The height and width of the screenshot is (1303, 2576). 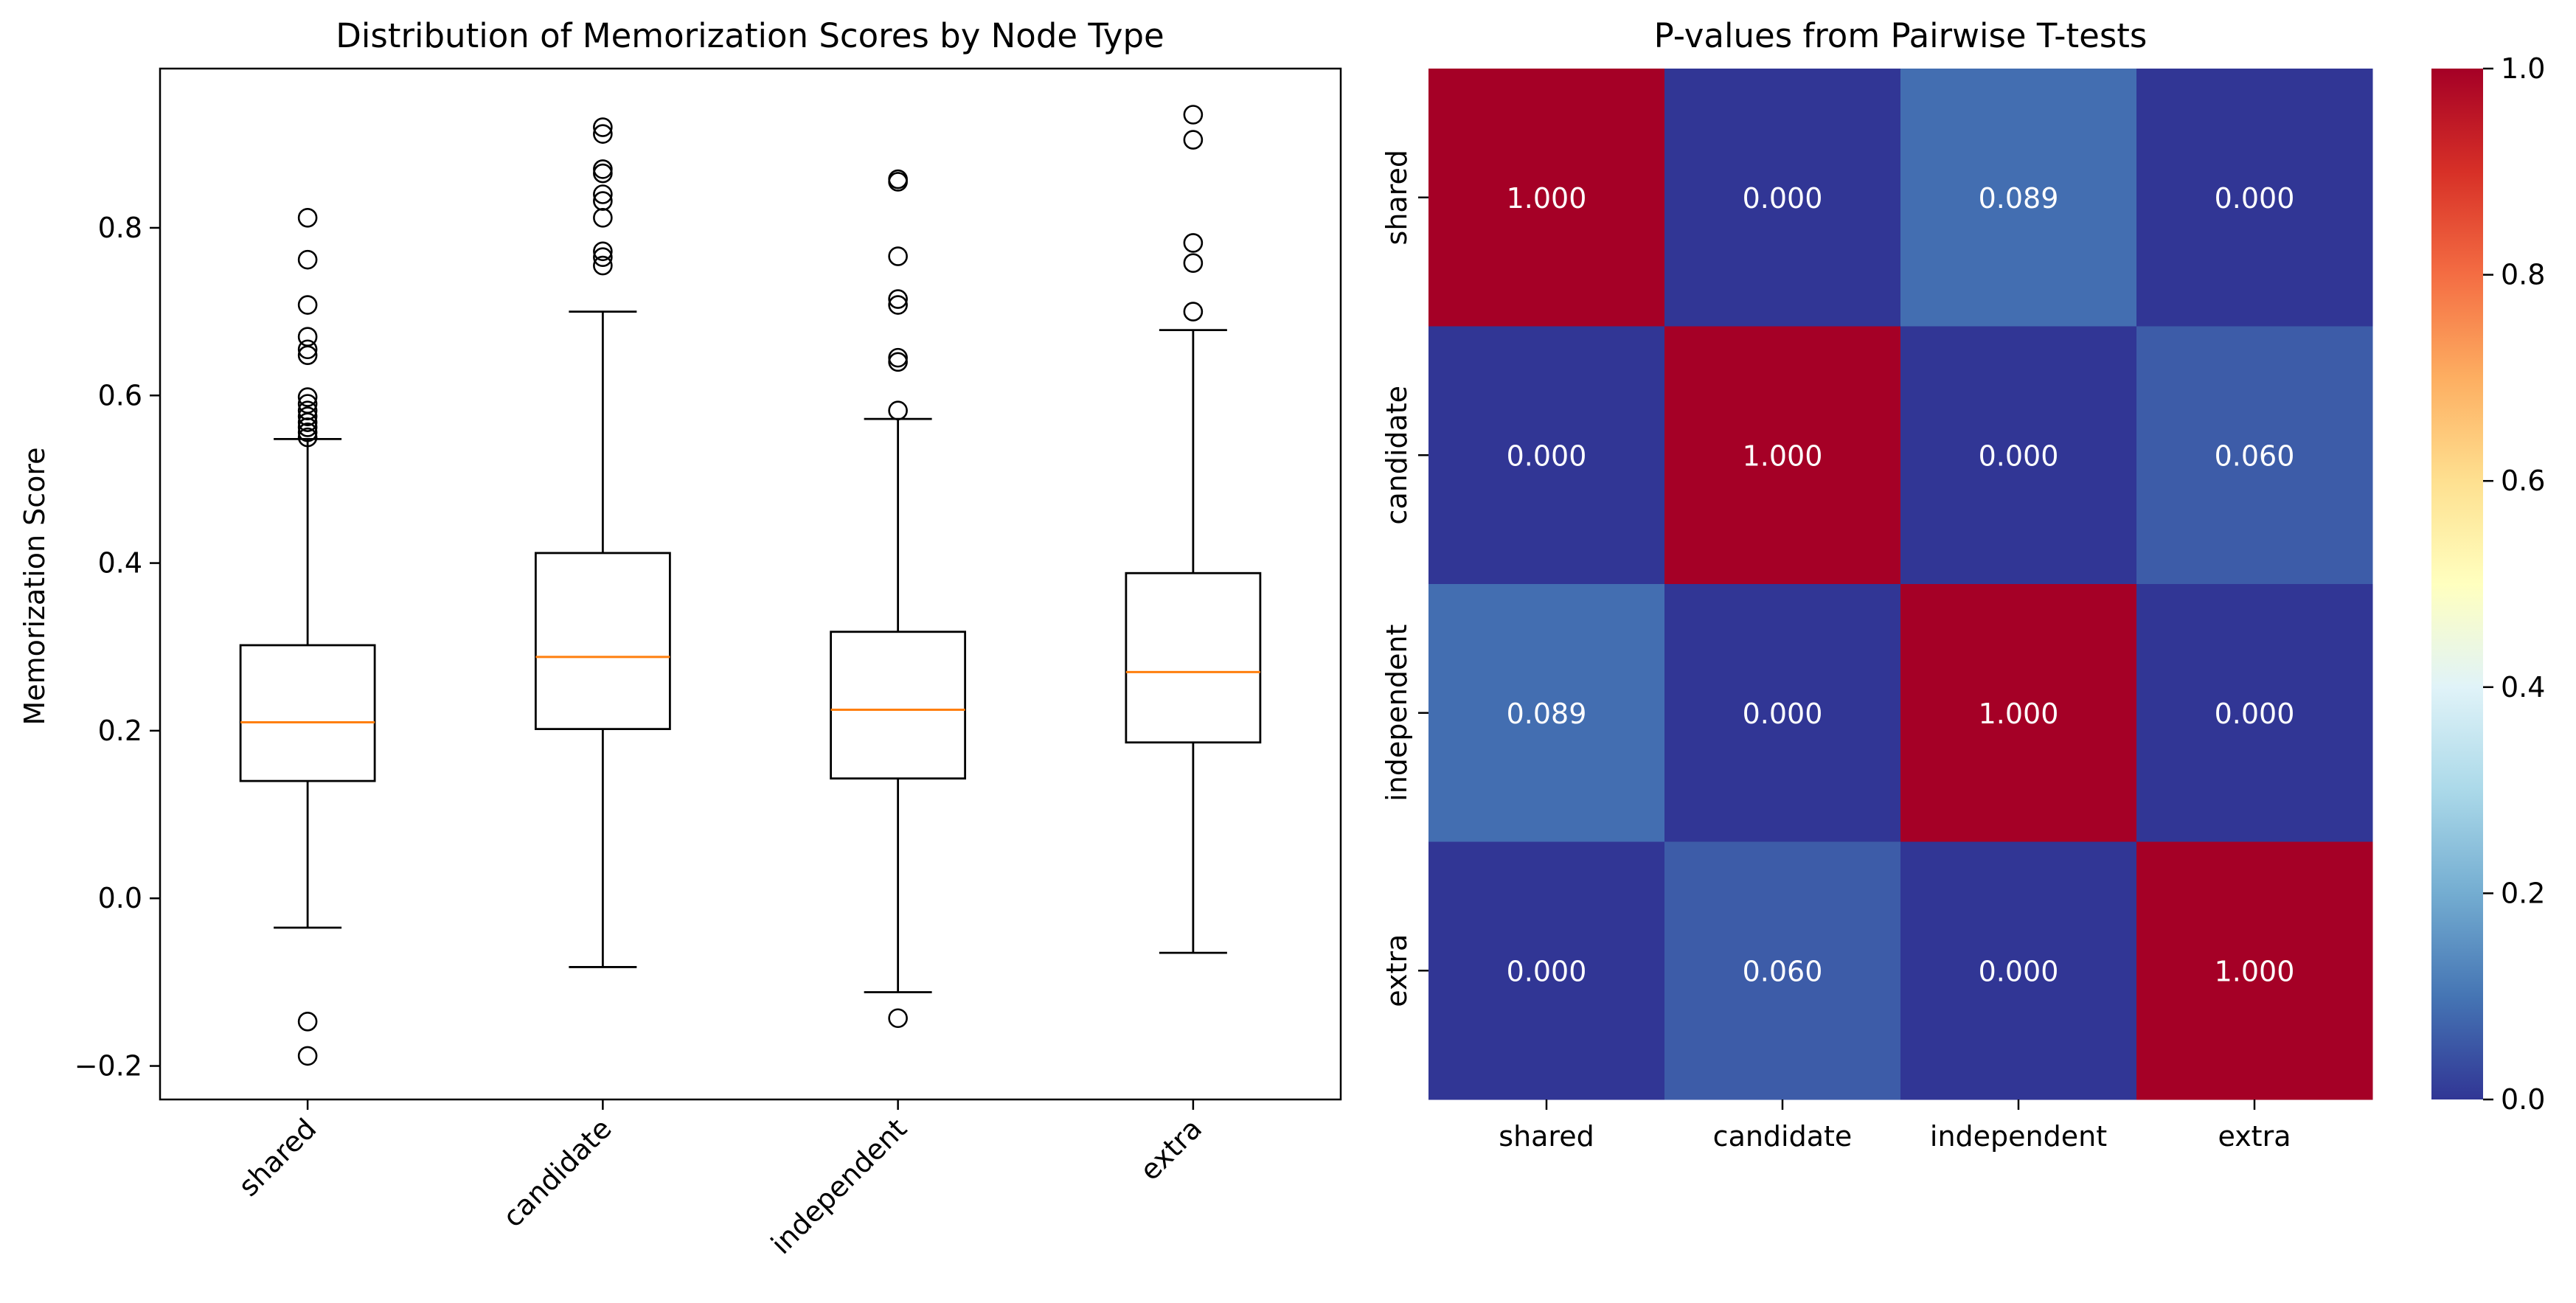 I want to click on heatmap-cell-extra-candidate, so click(x=1782, y=970).